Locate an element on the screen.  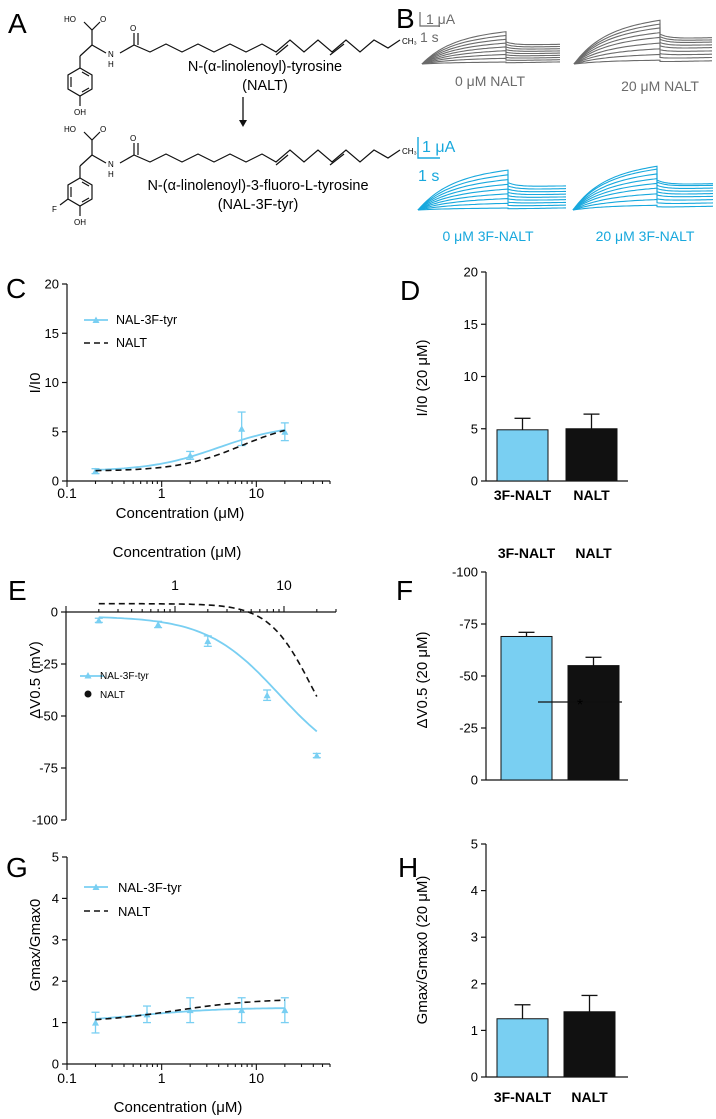
panel-label-d: D is located at coordinates (410, 290).